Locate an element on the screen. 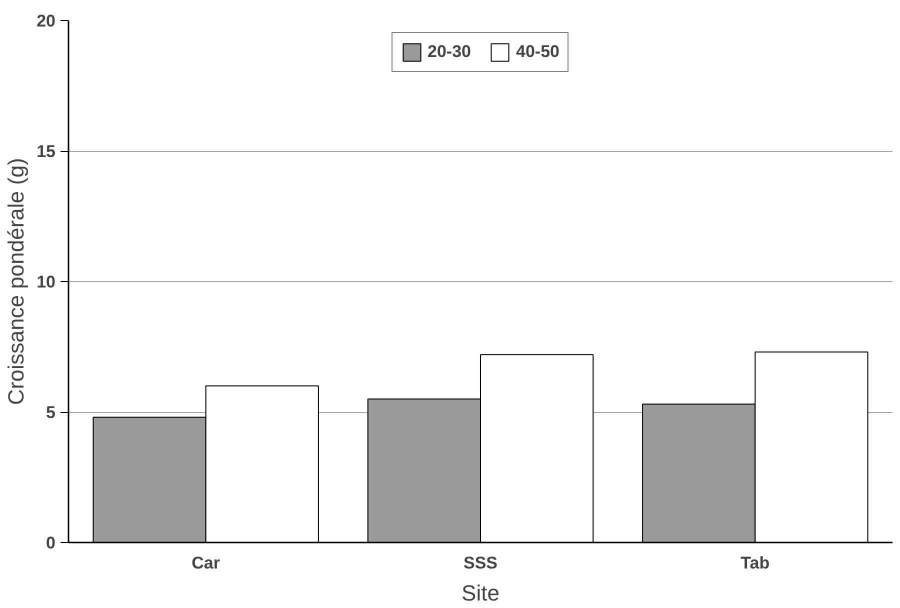 This screenshot has width=900, height=608. y-tick-label: 5 is located at coordinates (51, 412).